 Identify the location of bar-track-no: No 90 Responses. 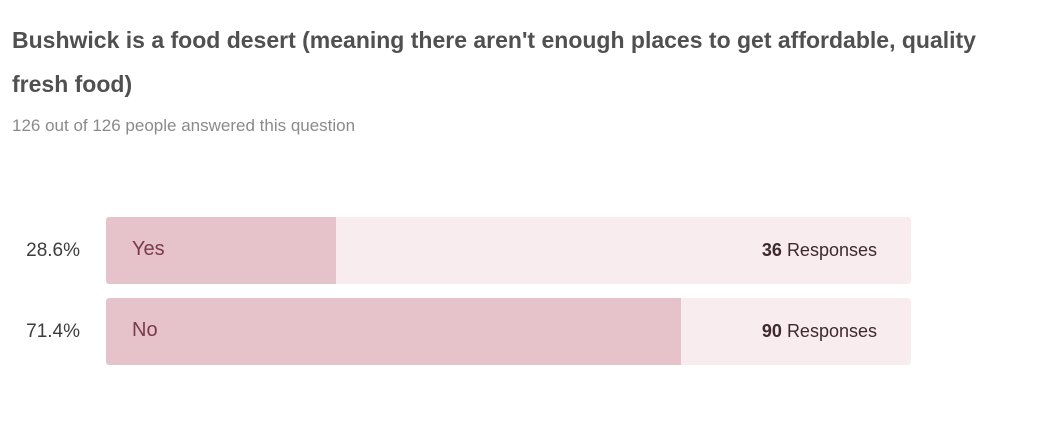
(508, 331).